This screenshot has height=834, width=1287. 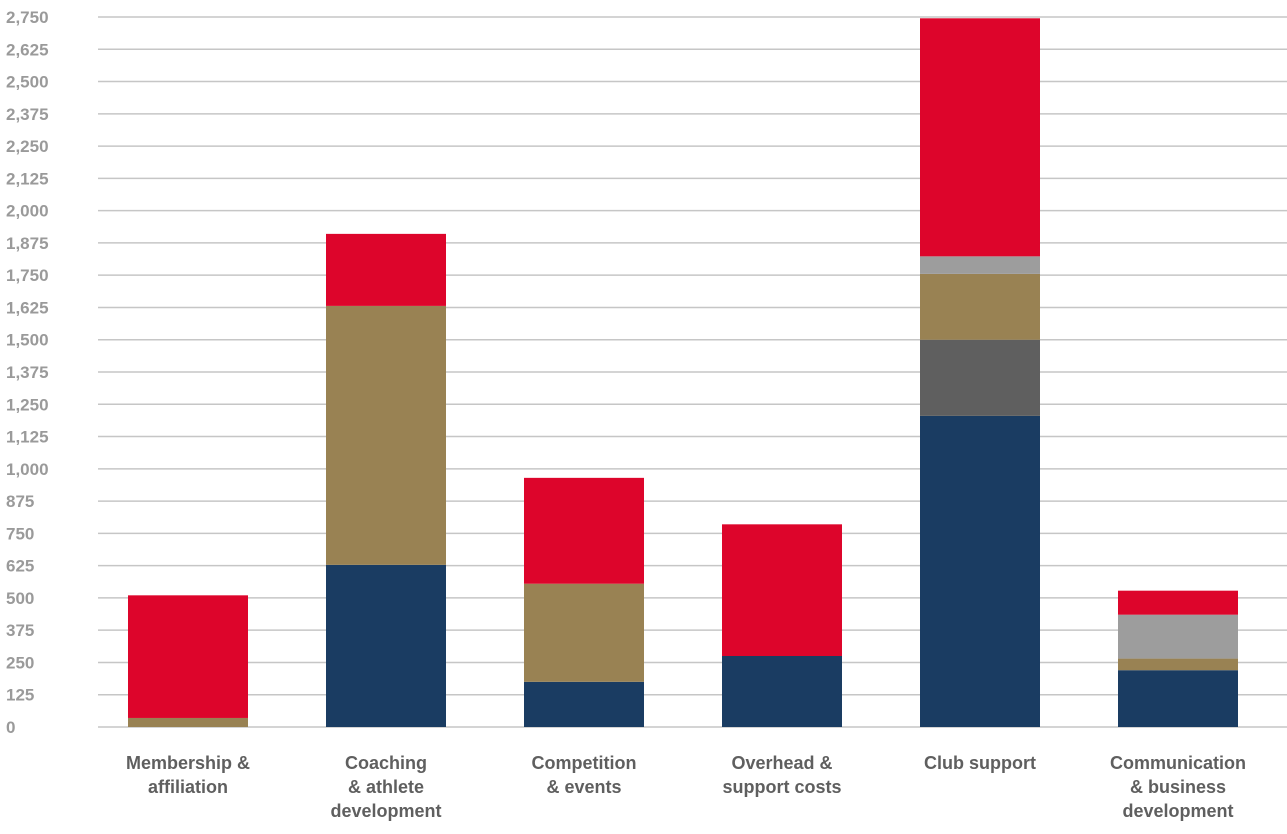 I want to click on x-category-label-line: affiliation, so click(x=188, y=787).